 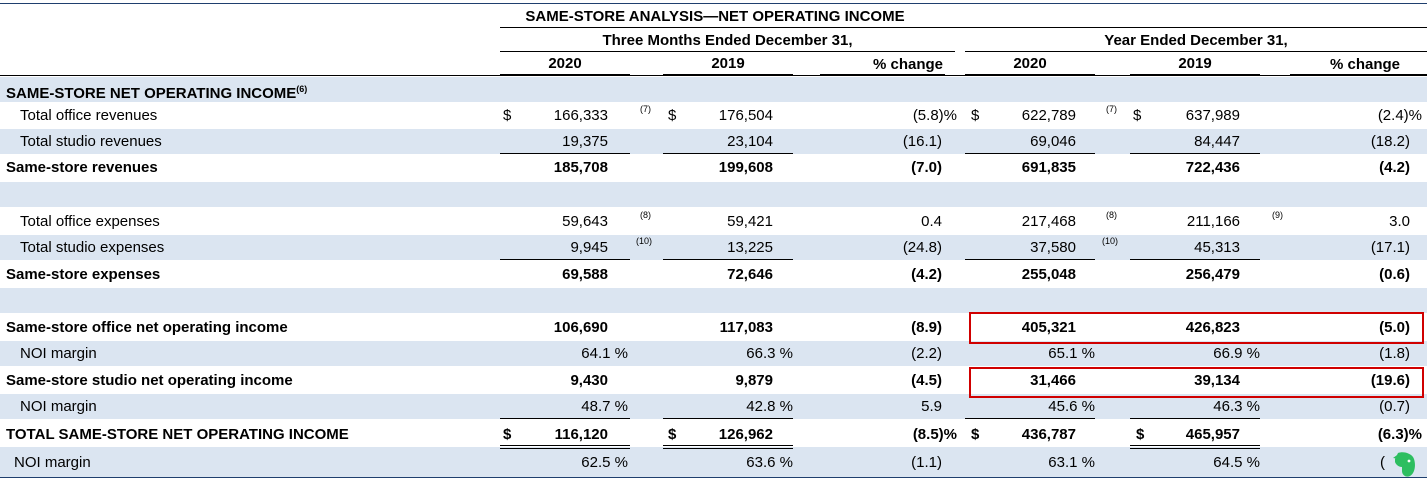 I want to click on cell-value: 13,225, so click(x=750, y=247).